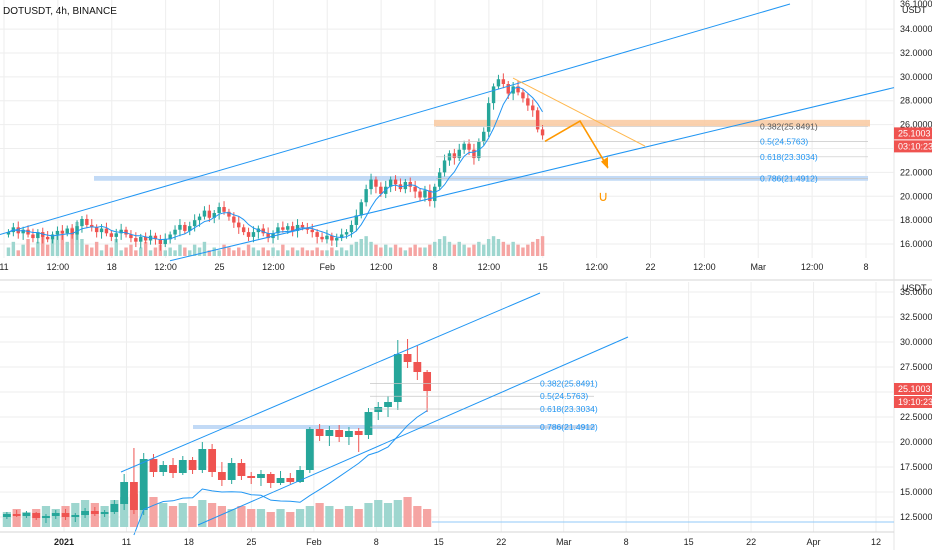 The width and height of the screenshot is (932, 550). I want to click on last-price-value: 25.1003, so click(914, 389).